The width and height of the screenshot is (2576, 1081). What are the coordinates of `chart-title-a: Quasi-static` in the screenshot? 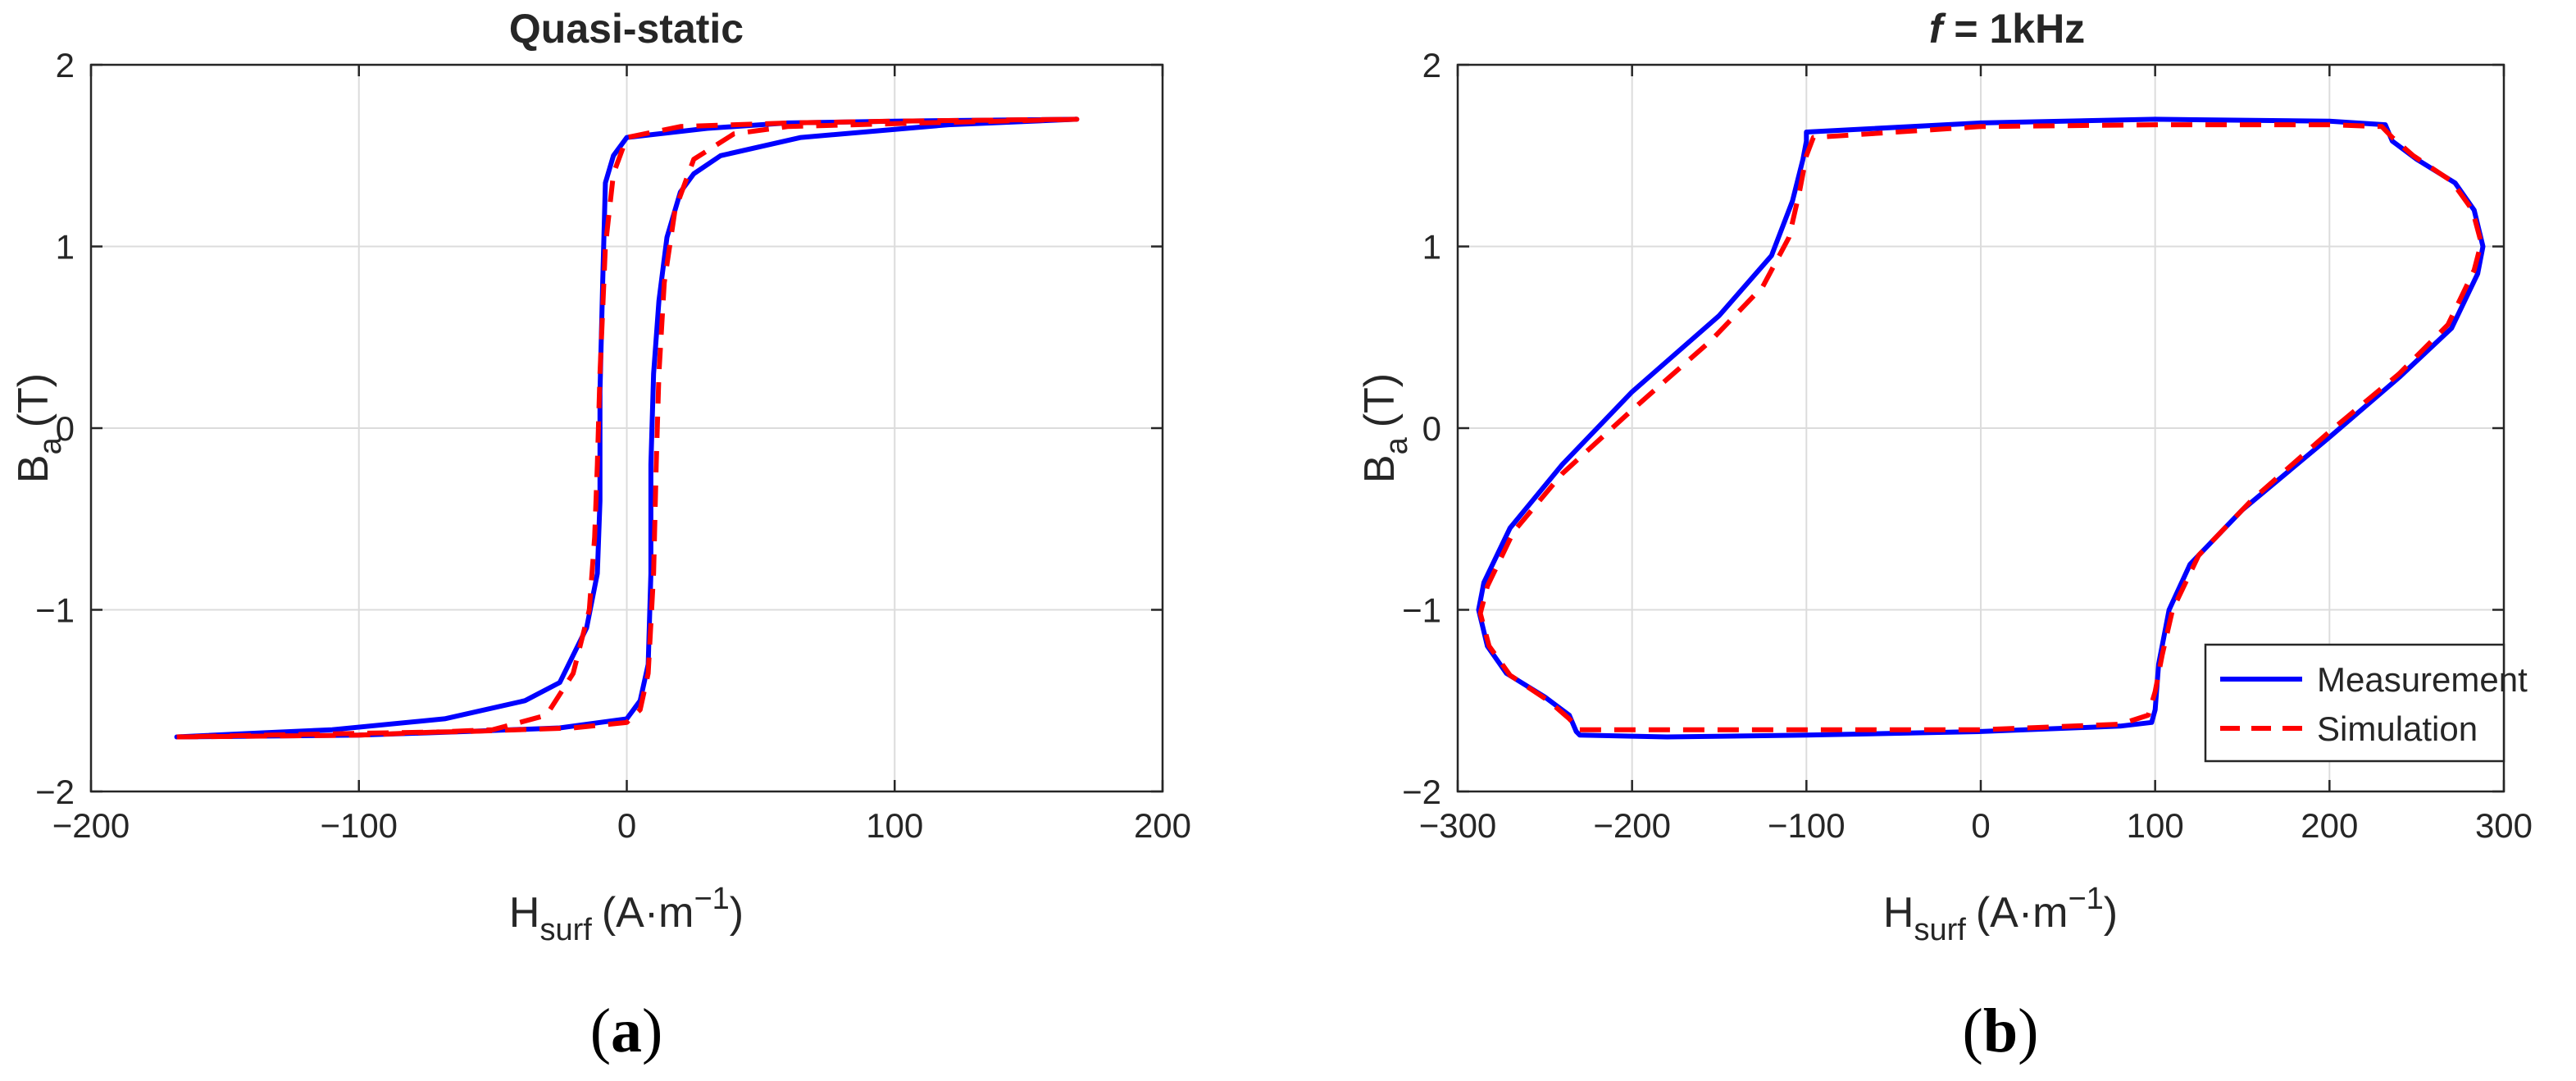 It's located at (626, 29).